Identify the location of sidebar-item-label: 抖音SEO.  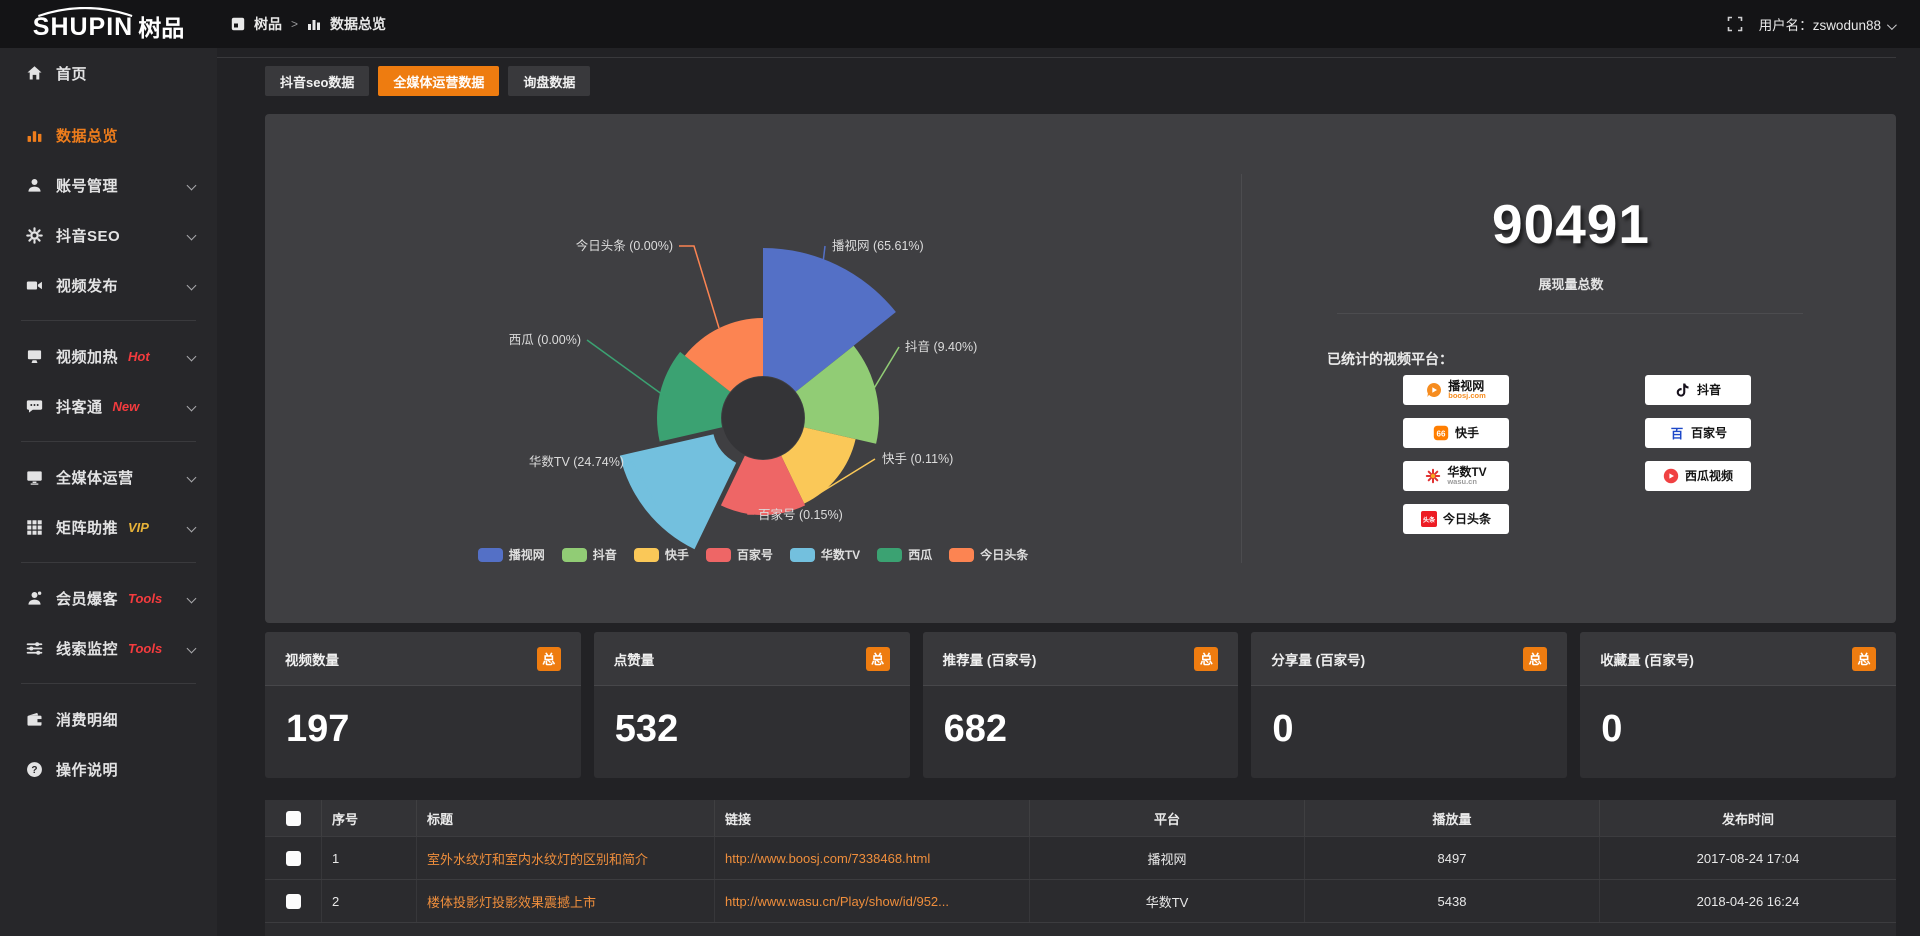
(88, 236).